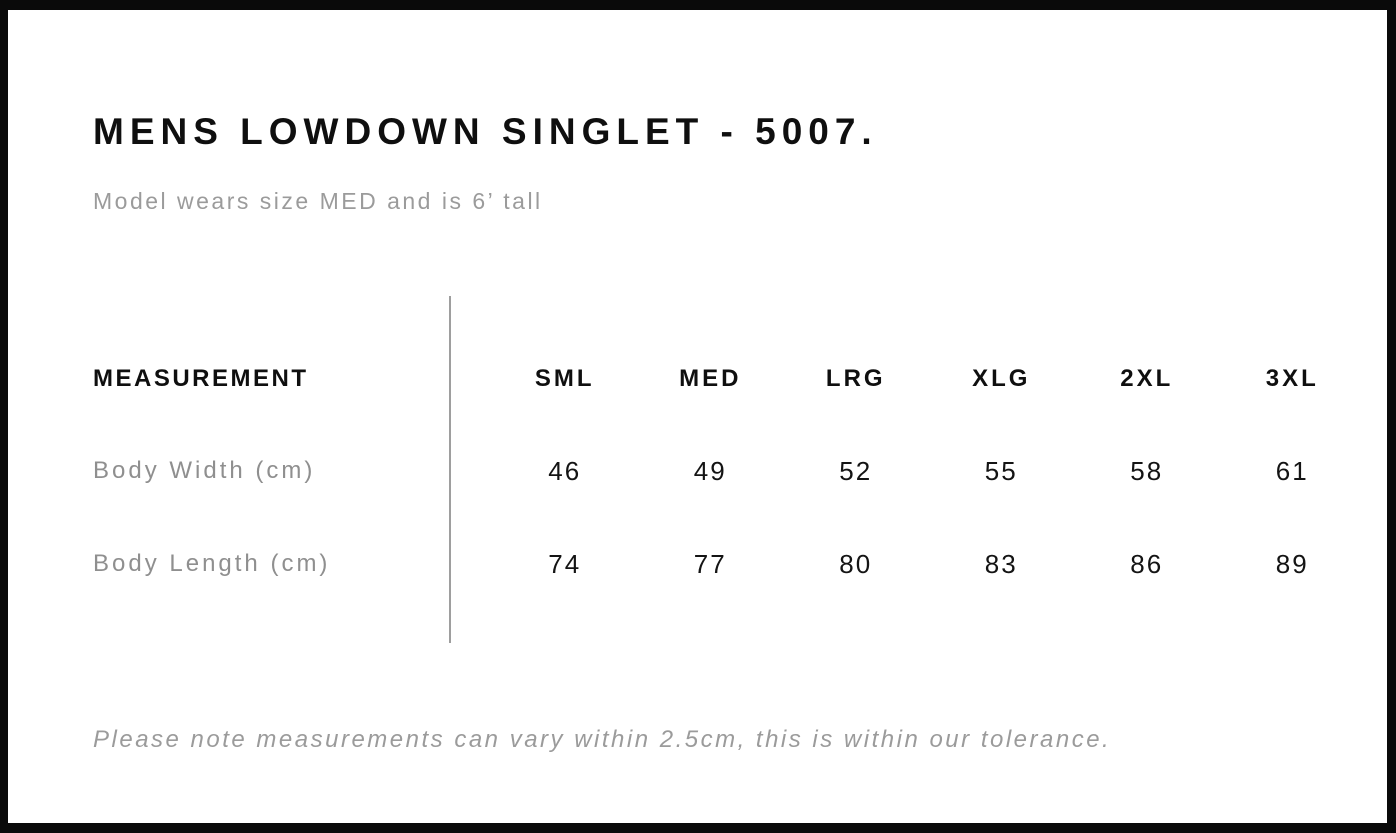  I want to click on size-header-sml: SML, so click(564, 378).